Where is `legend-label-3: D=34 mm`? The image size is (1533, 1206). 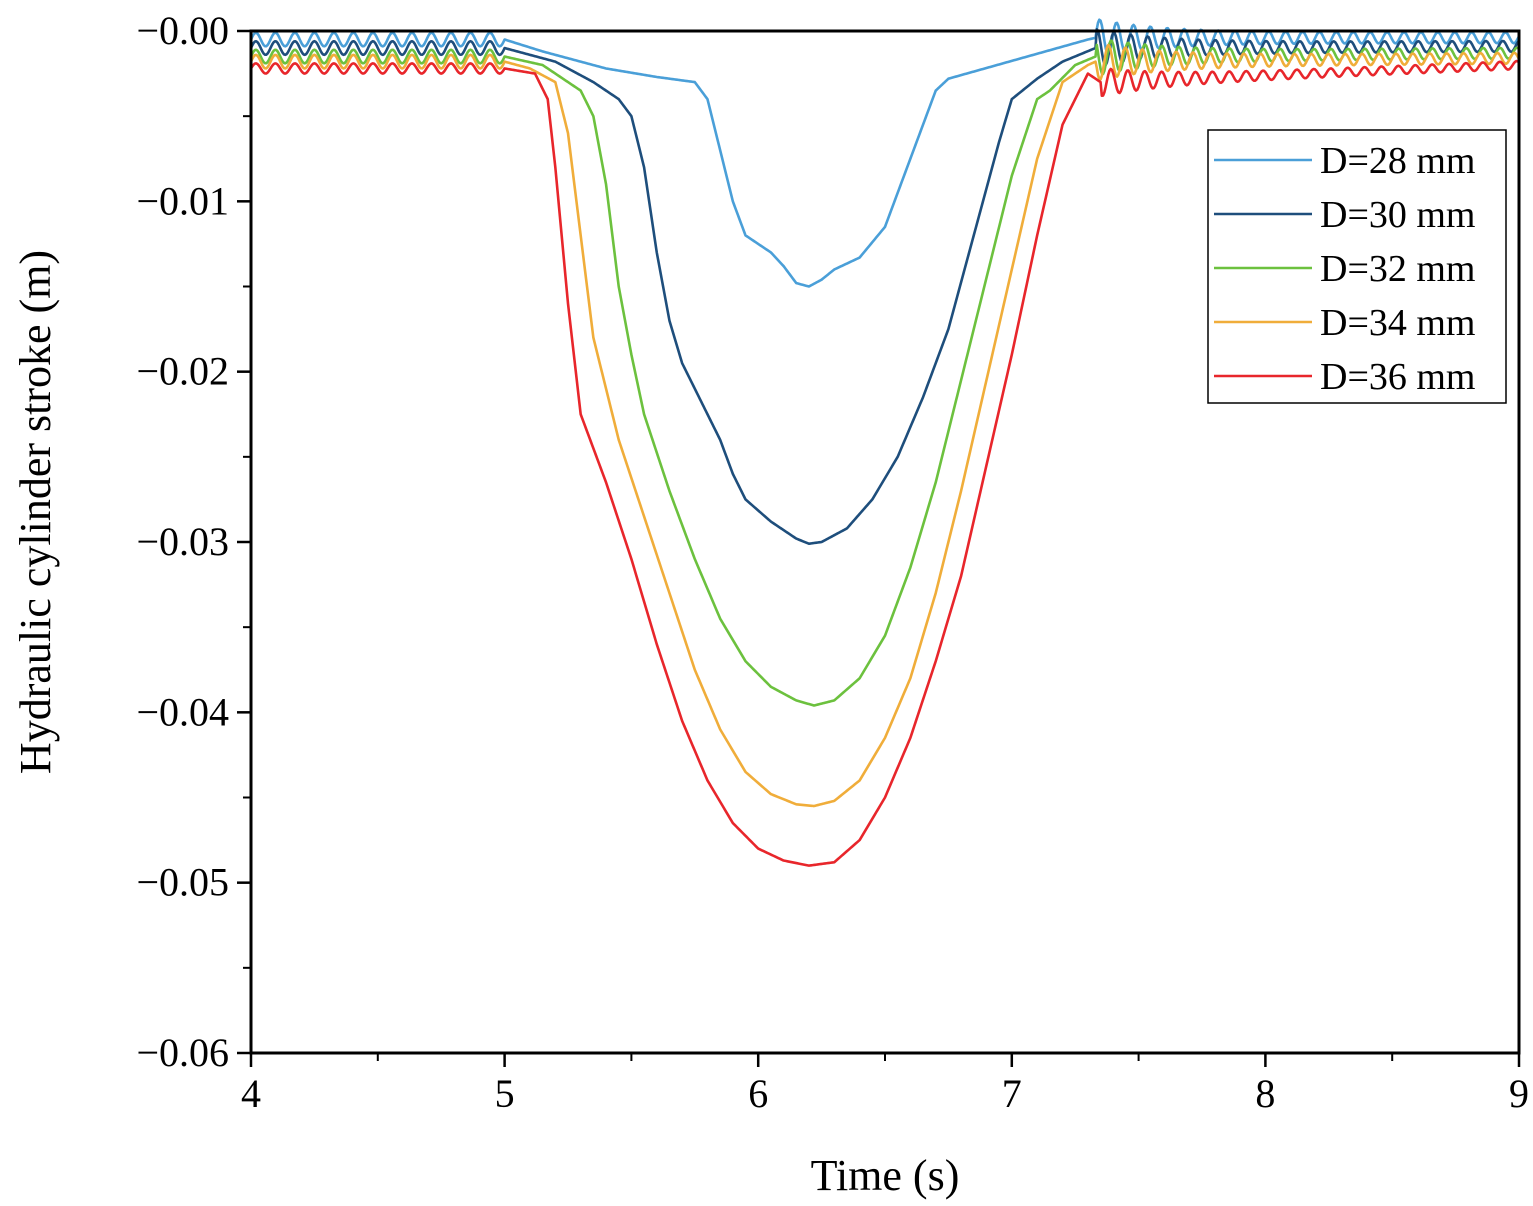 legend-label-3: D=34 mm is located at coordinates (1398, 323).